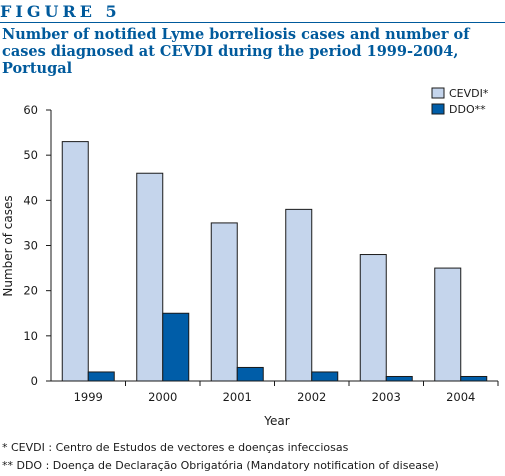 The width and height of the screenshot is (505, 476). I want to click on x-tick-label: 1999, so click(88, 397).